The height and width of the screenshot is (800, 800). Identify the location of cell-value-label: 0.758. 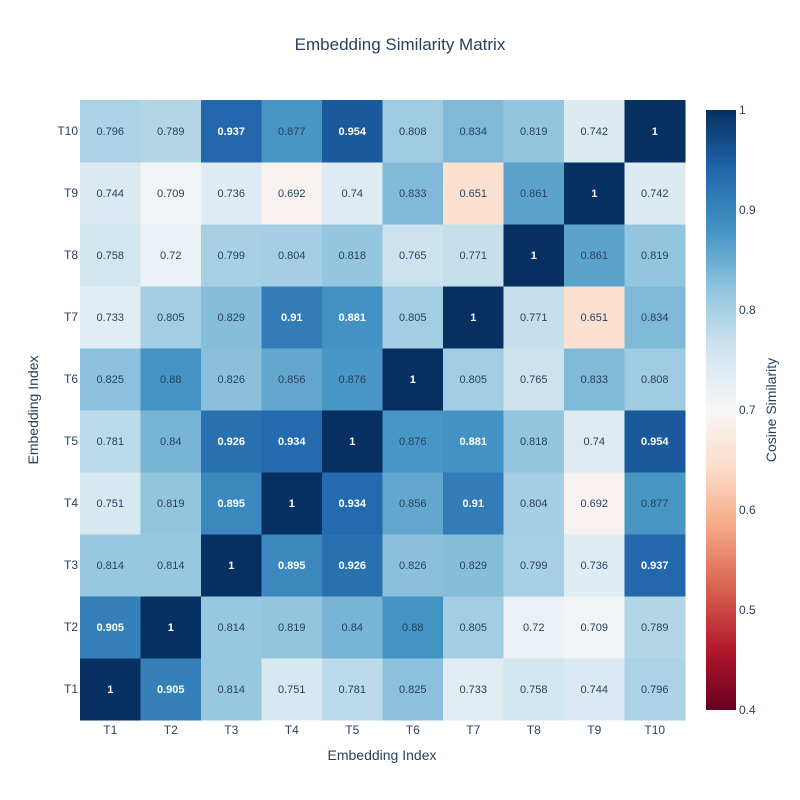
(110, 256).